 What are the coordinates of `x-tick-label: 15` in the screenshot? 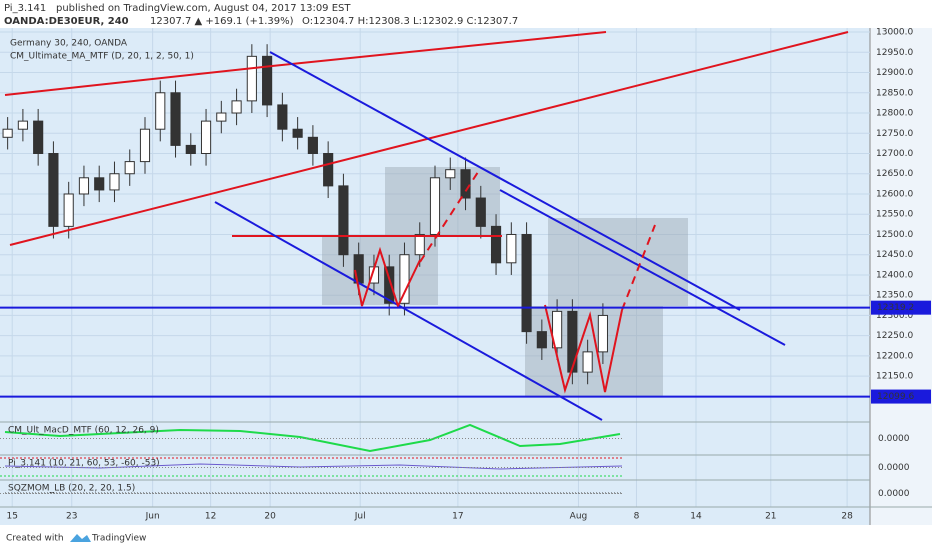 It's located at (11, 517).